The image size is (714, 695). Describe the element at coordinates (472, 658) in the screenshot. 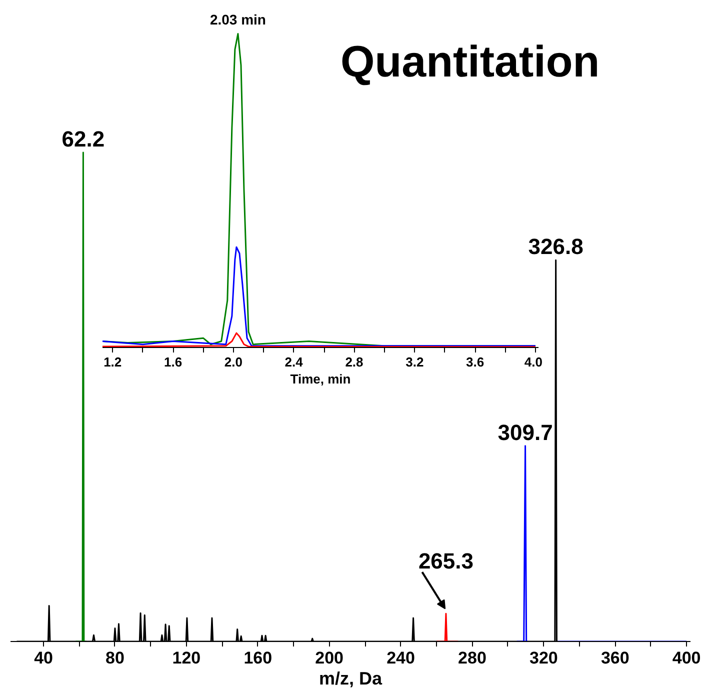

I see `x-tick-label: 280` at that location.